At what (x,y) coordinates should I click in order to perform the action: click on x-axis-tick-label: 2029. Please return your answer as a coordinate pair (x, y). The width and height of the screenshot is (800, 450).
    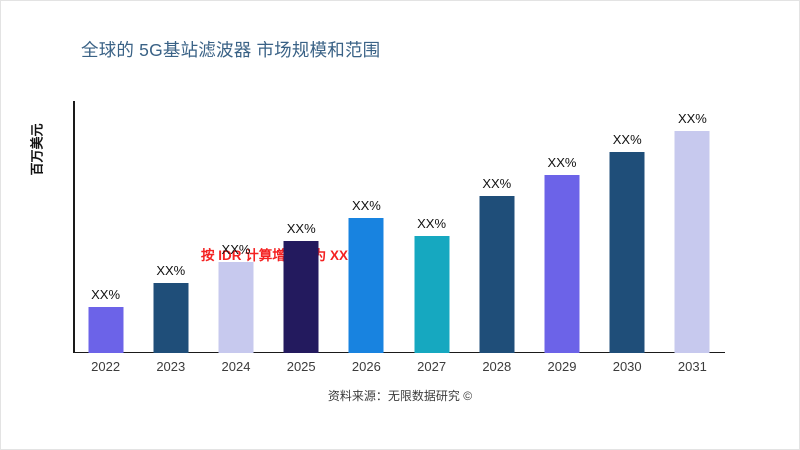
    Looking at the image, I should click on (562, 366).